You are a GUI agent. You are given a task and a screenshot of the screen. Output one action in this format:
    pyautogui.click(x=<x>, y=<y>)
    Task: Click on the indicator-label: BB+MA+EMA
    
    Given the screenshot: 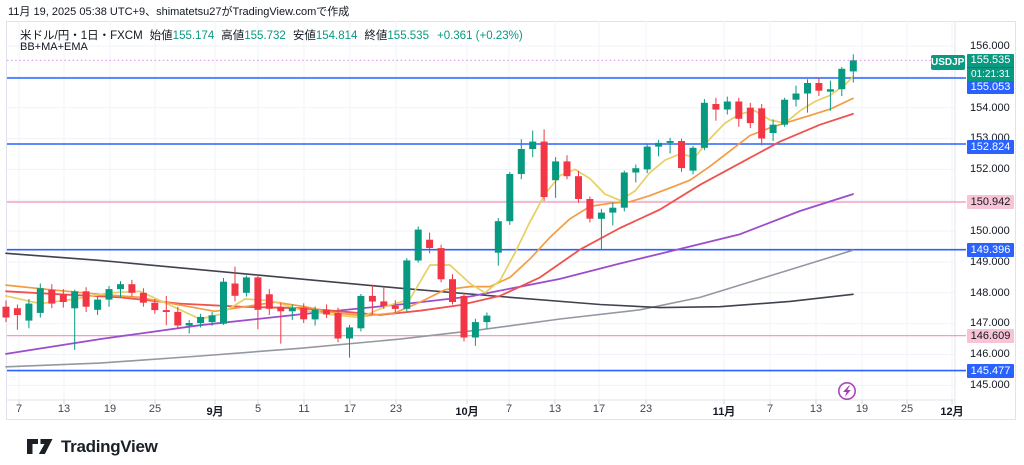 What is the action you would take?
    pyautogui.click(x=54, y=47)
    